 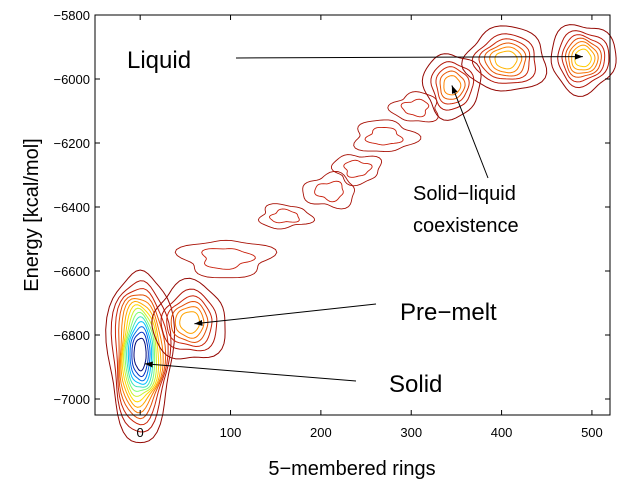 I want to click on x-axis-label: 5−membered rings, so click(x=351, y=469).